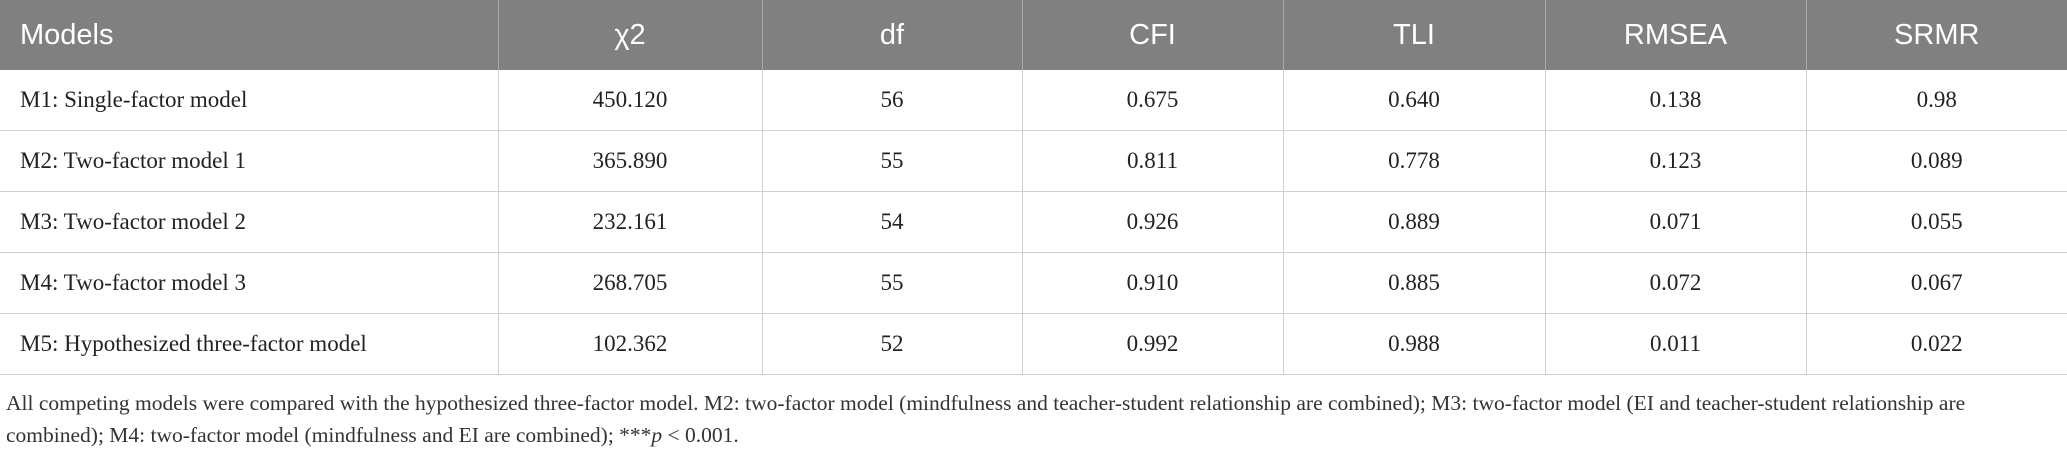 This screenshot has width=2067, height=472. I want to click on value-cell: 0.926, so click(1153, 222).